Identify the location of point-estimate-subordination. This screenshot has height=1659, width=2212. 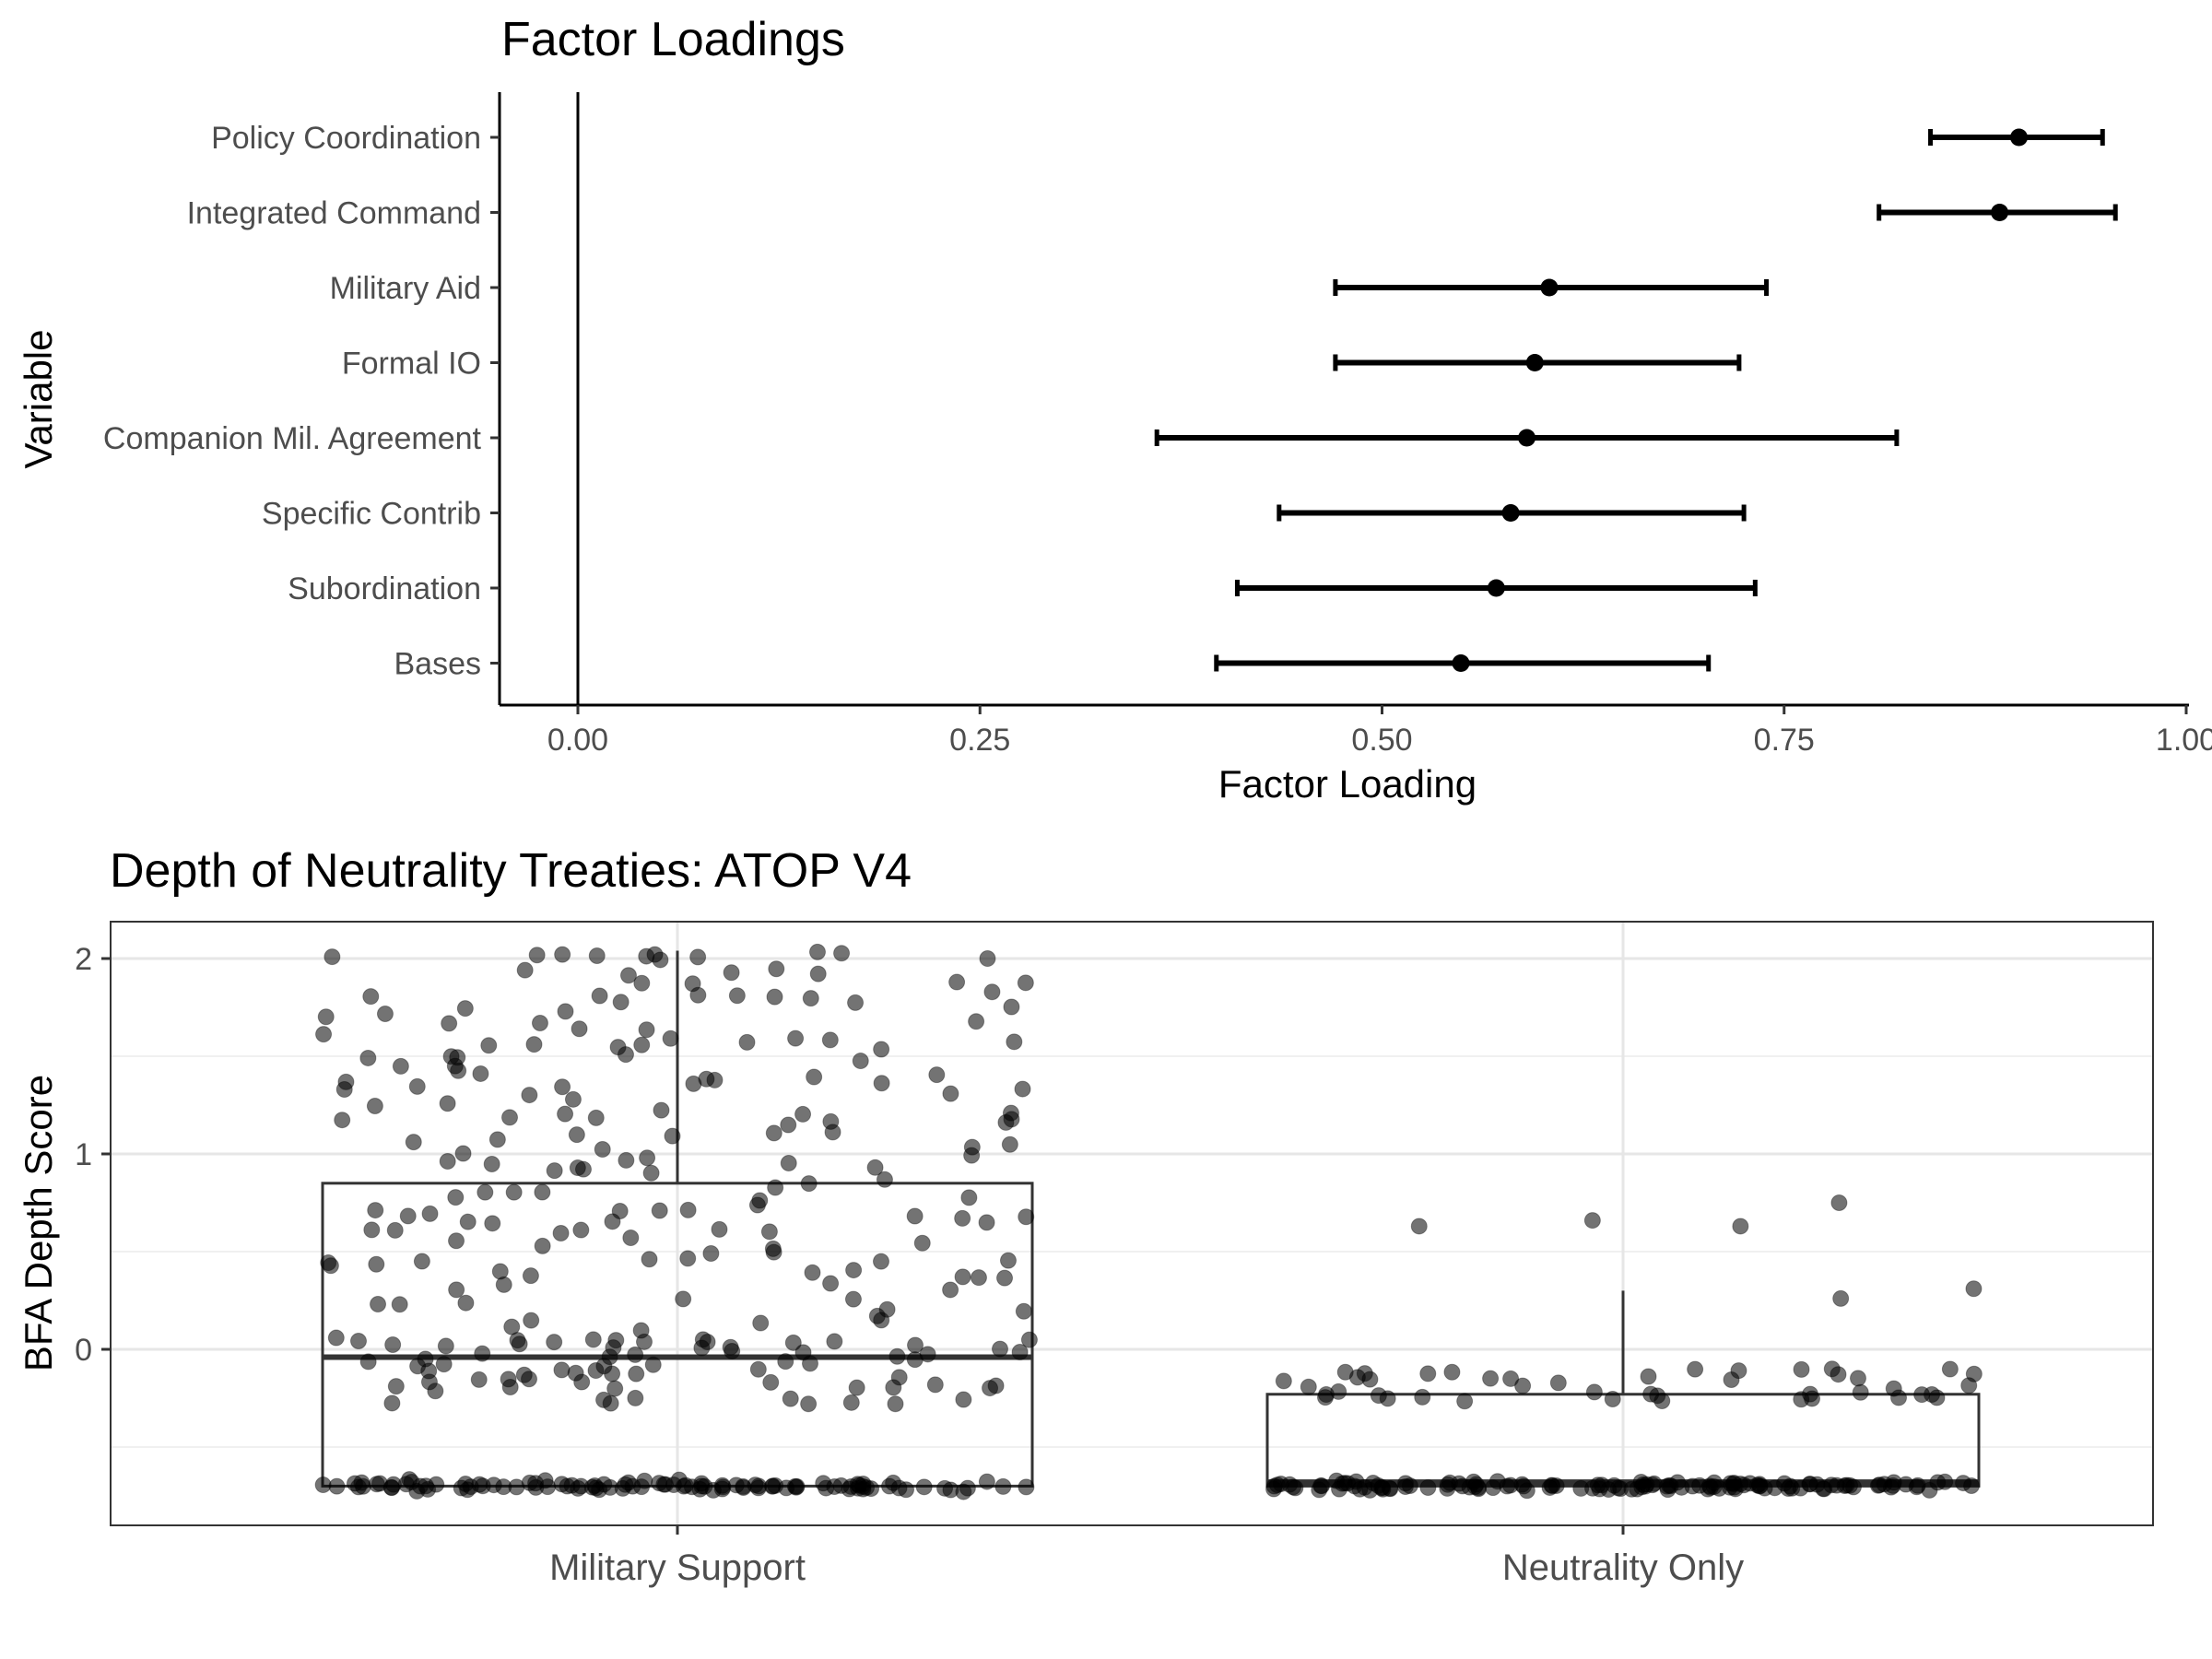
(1496, 588).